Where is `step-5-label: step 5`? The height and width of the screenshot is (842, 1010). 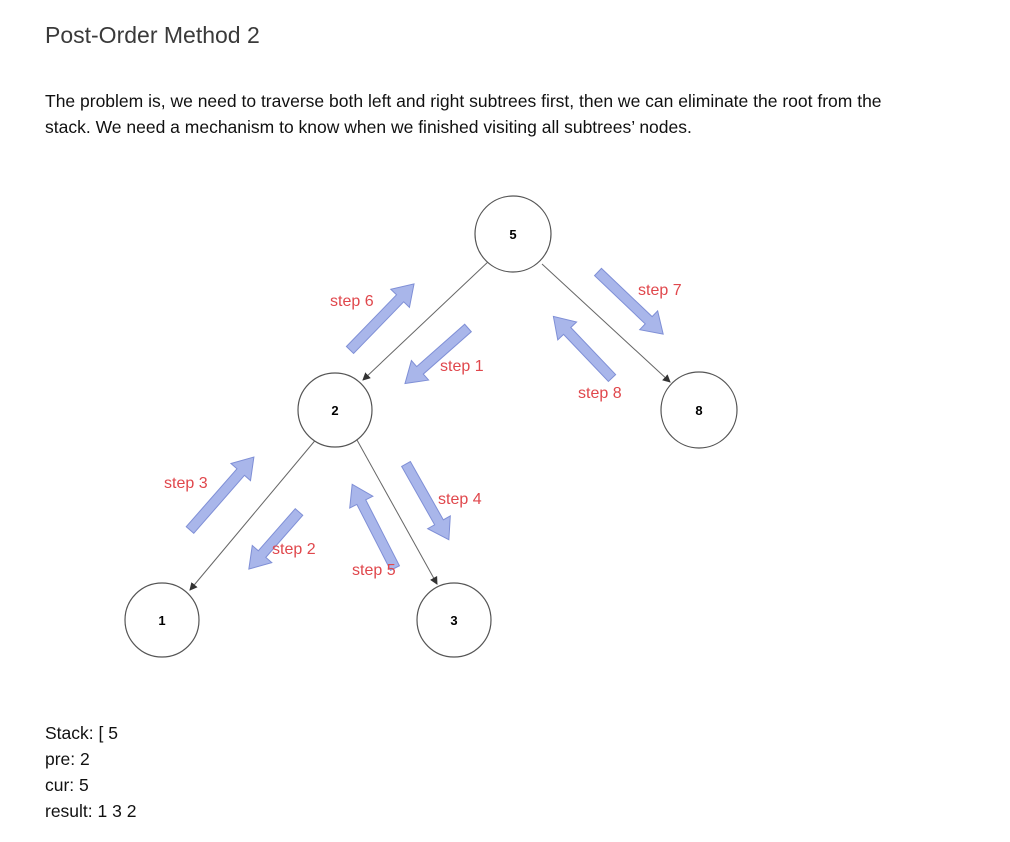 step-5-label: step 5 is located at coordinates (374, 570).